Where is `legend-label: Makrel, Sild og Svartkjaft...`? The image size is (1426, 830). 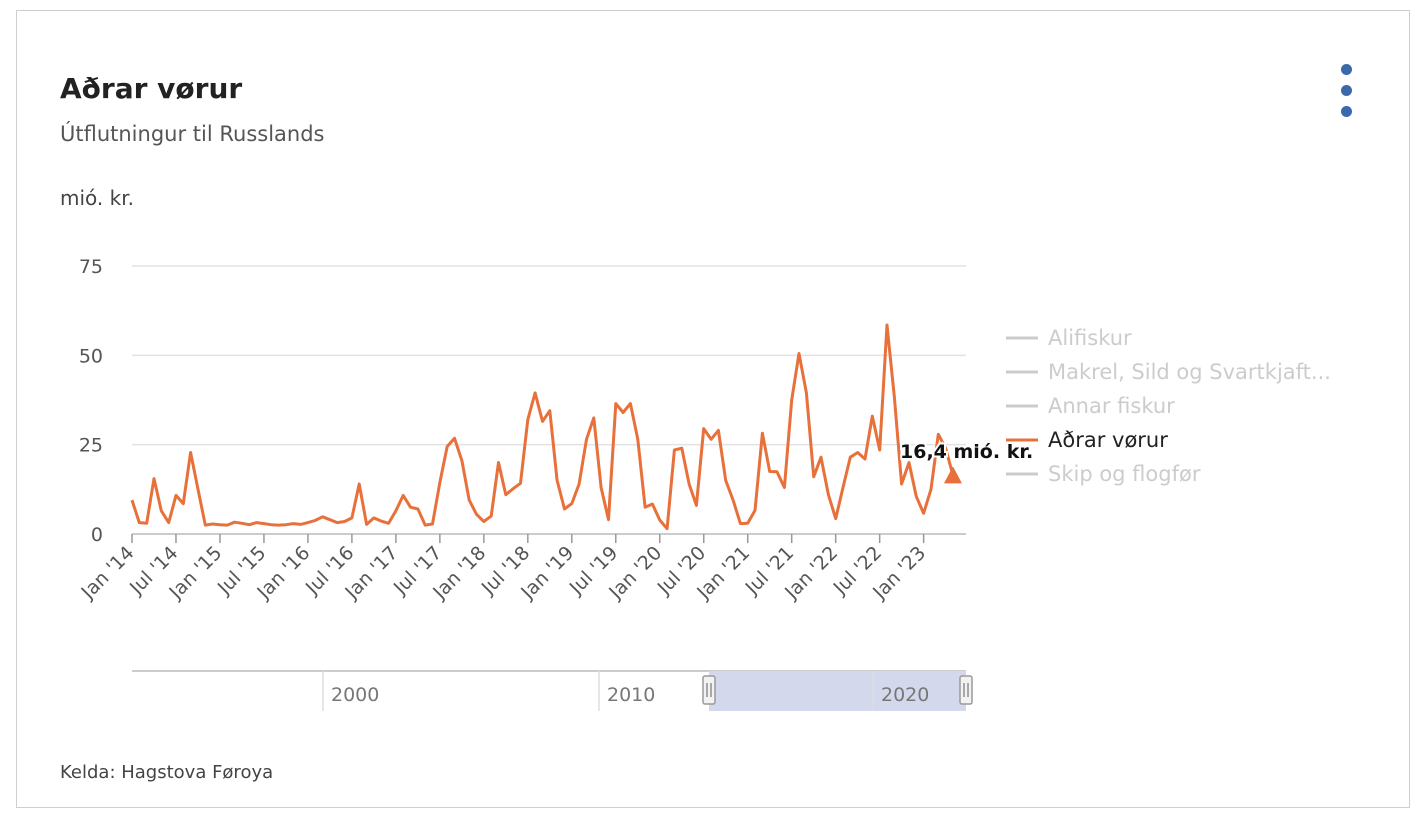
legend-label: Makrel, Sild og Svartkjaft... is located at coordinates (1189, 372).